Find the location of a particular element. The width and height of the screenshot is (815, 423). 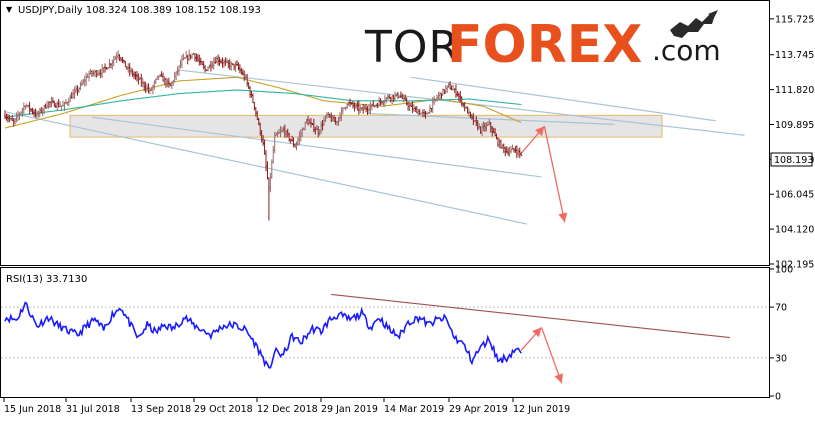

y-tick-label: 113.745 is located at coordinates (794, 55).